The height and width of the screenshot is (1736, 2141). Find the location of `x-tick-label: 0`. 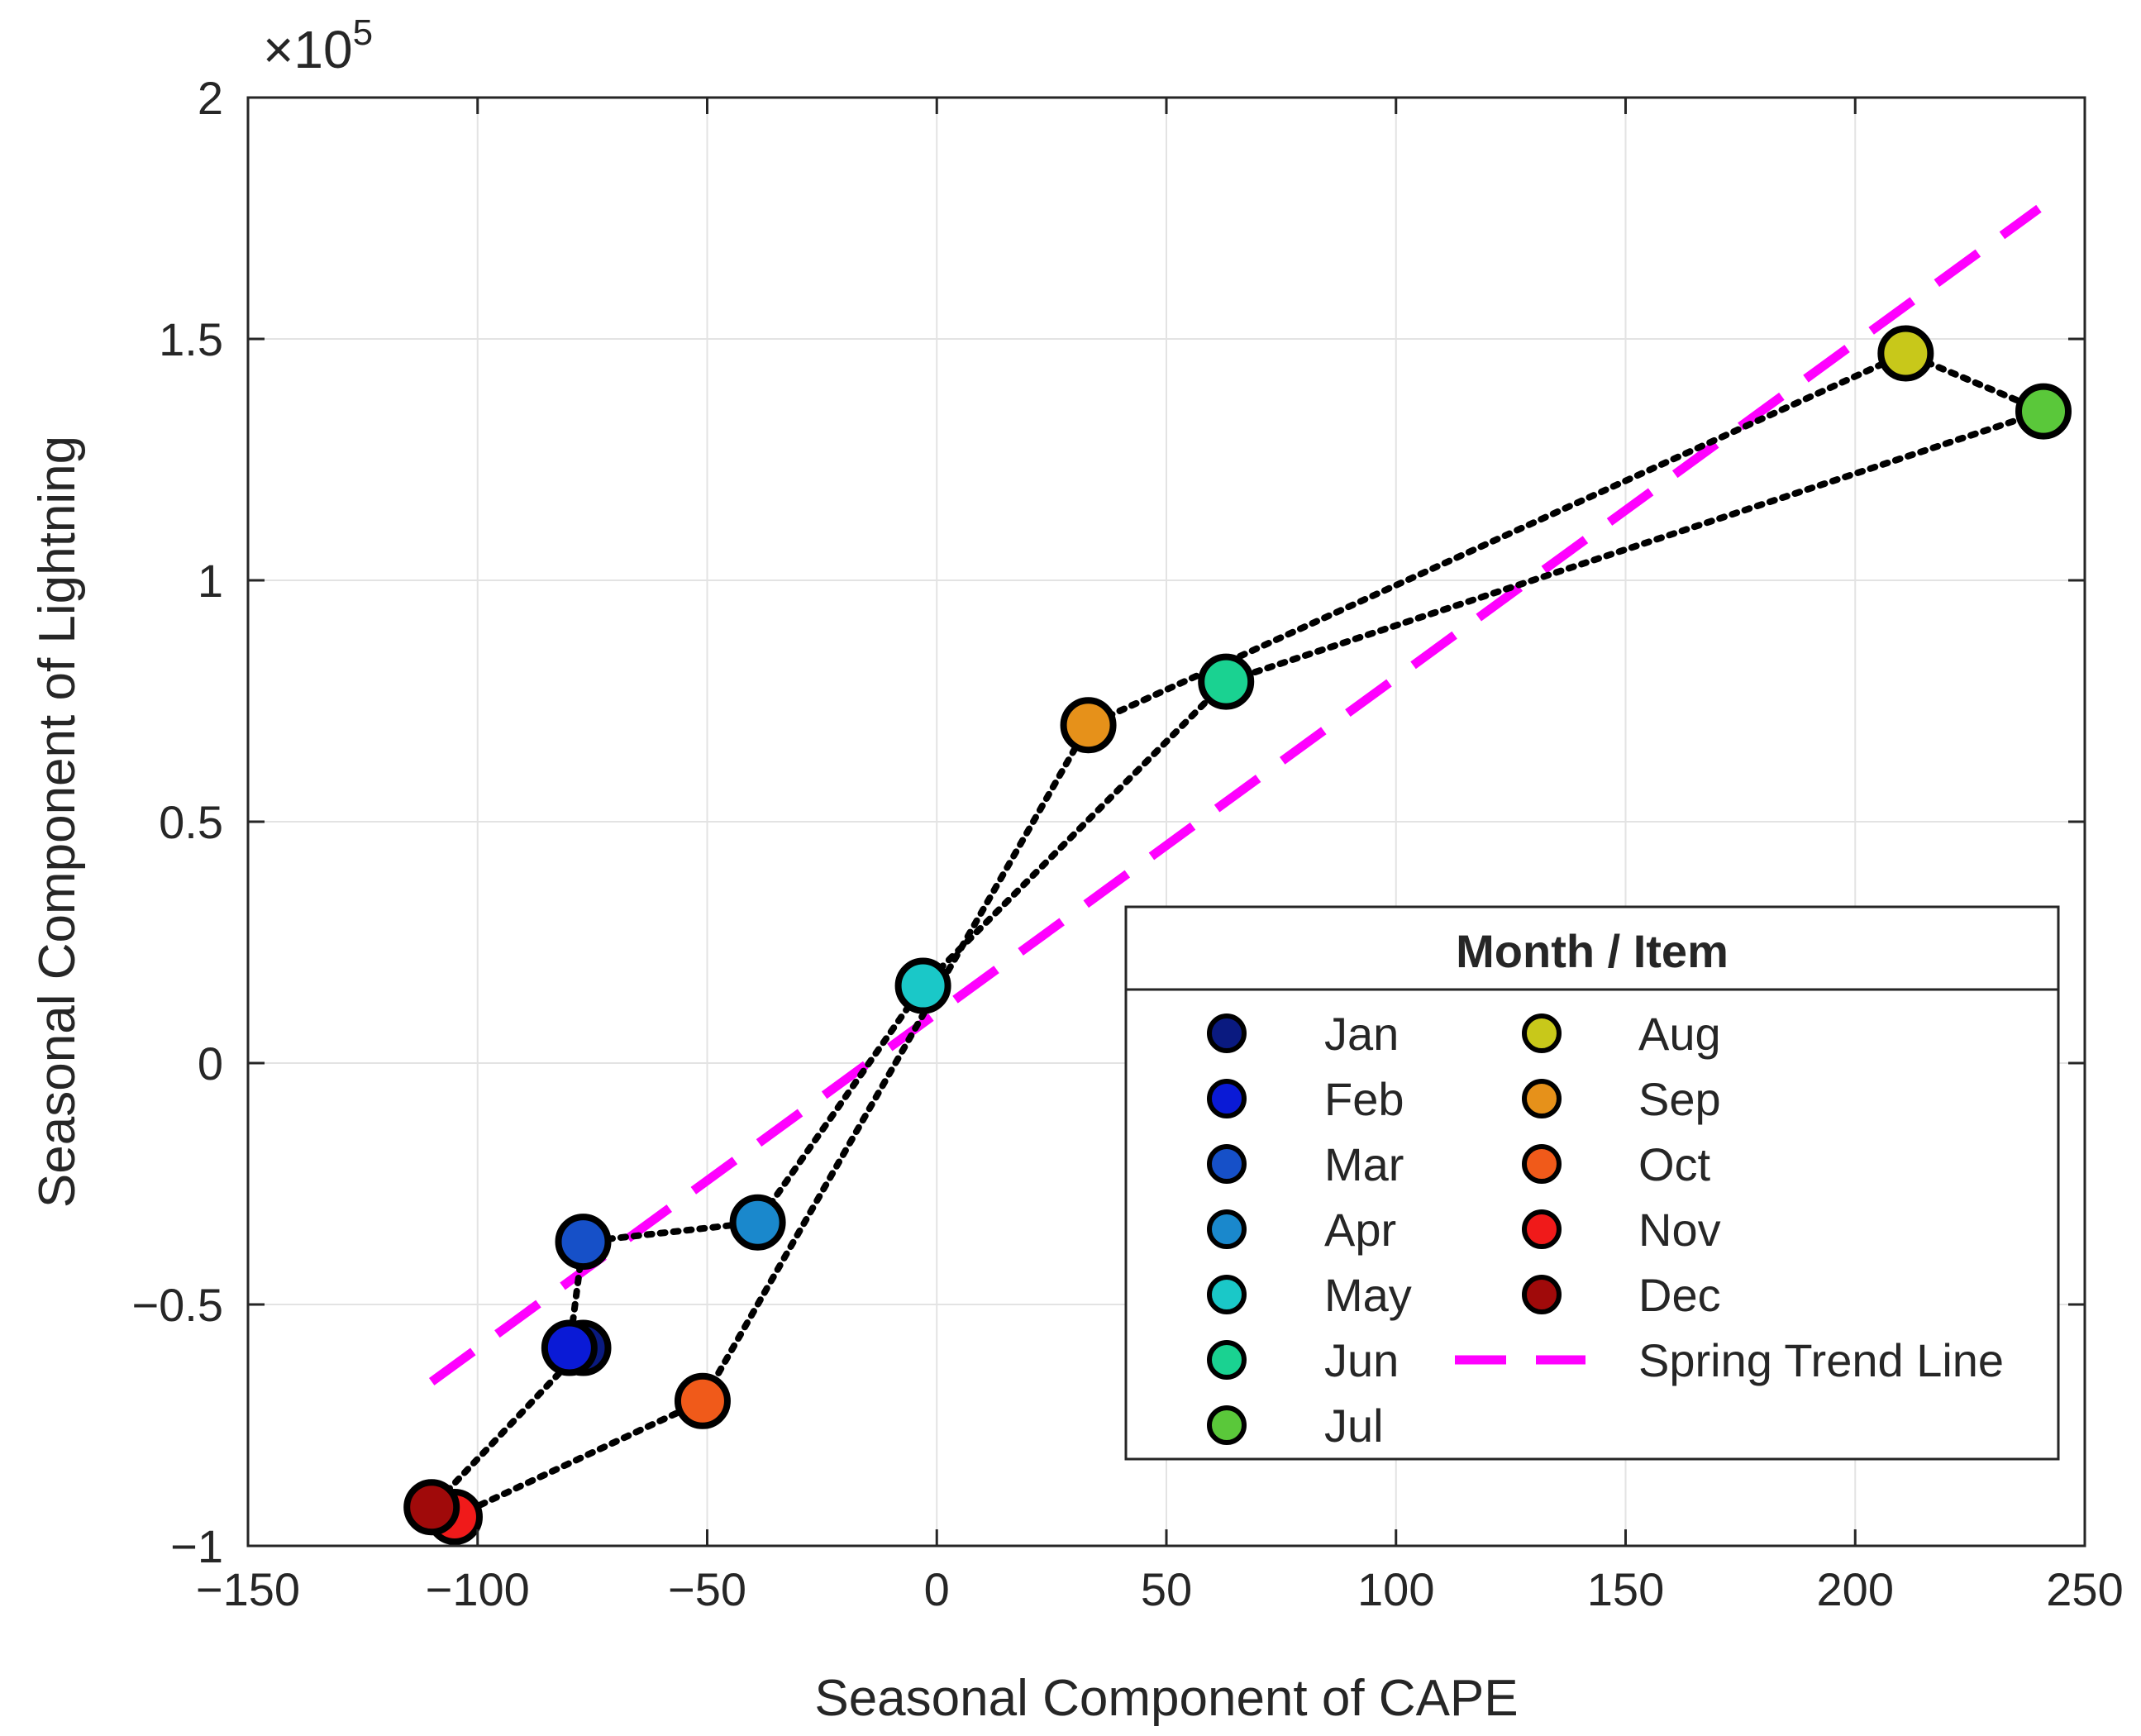

x-tick-label: 0 is located at coordinates (937, 1589).